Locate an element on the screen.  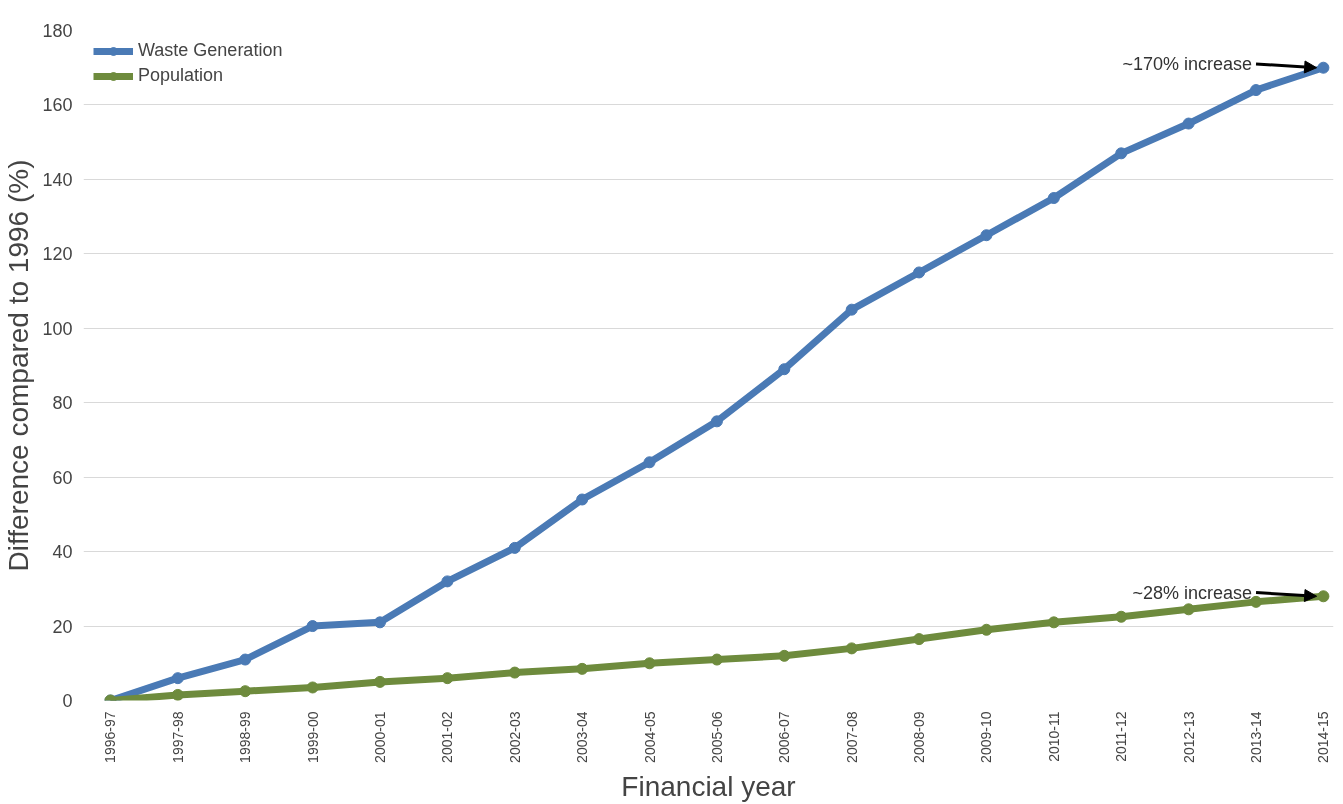
y-tick-label: 40 is located at coordinates (62, 552).